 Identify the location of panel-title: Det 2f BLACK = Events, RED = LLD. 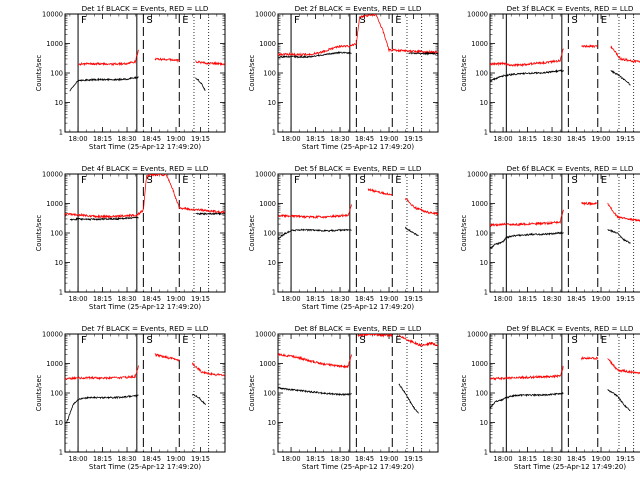
(358, 8).